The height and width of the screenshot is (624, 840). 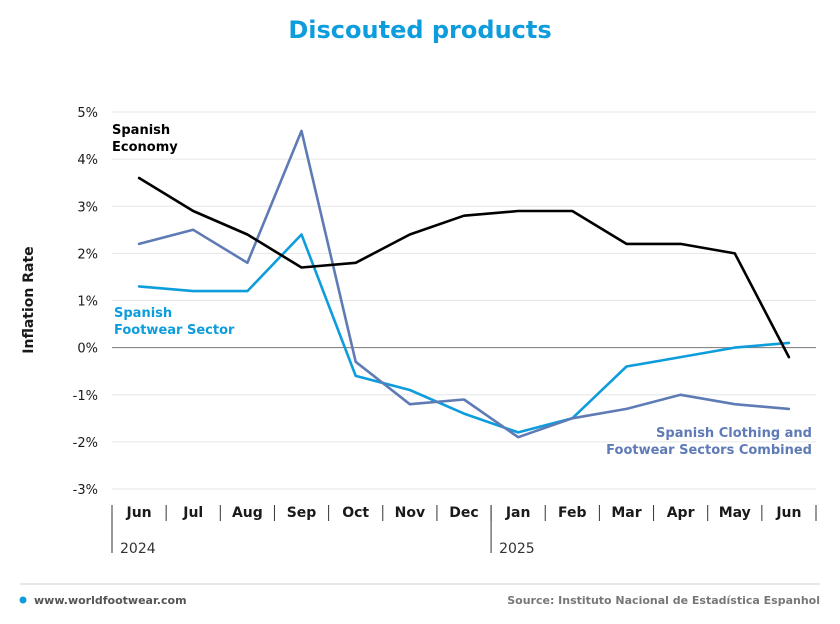 What do you see at coordinates (87, 160) in the screenshot?
I see `y-tick-label: 4%` at bounding box center [87, 160].